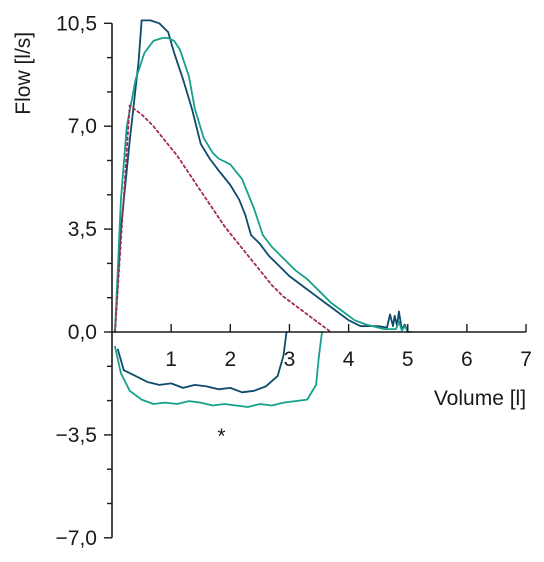 The image size is (544, 562). What do you see at coordinates (76, 23) in the screenshot?
I see `y-tick-label: 10,5` at bounding box center [76, 23].